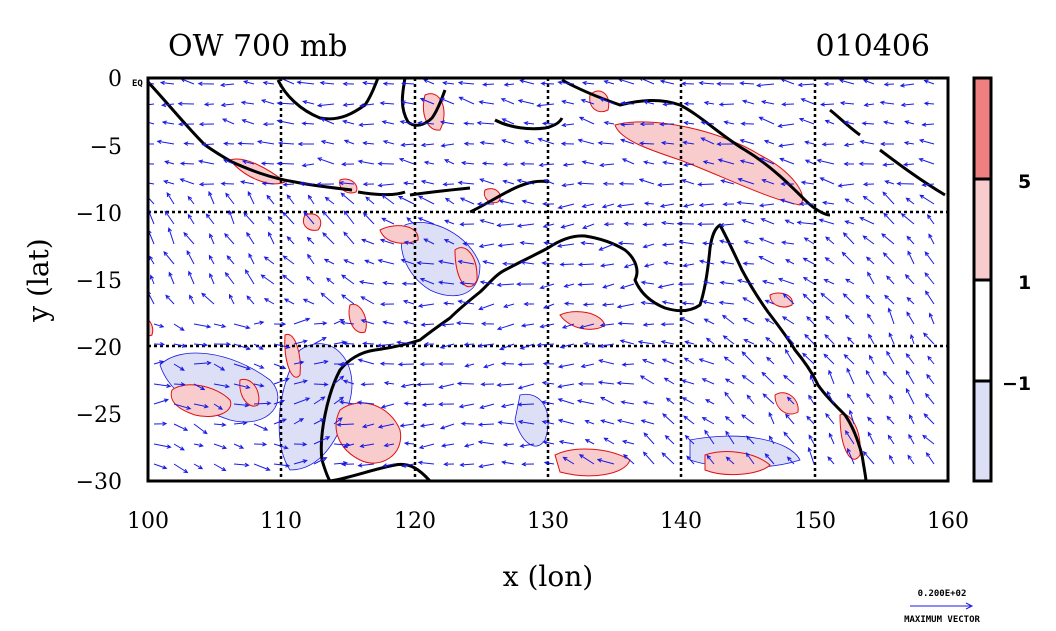 The width and height of the screenshot is (1056, 631). I want to click on colorbar: 5 1 −1, so click(1001, 279).